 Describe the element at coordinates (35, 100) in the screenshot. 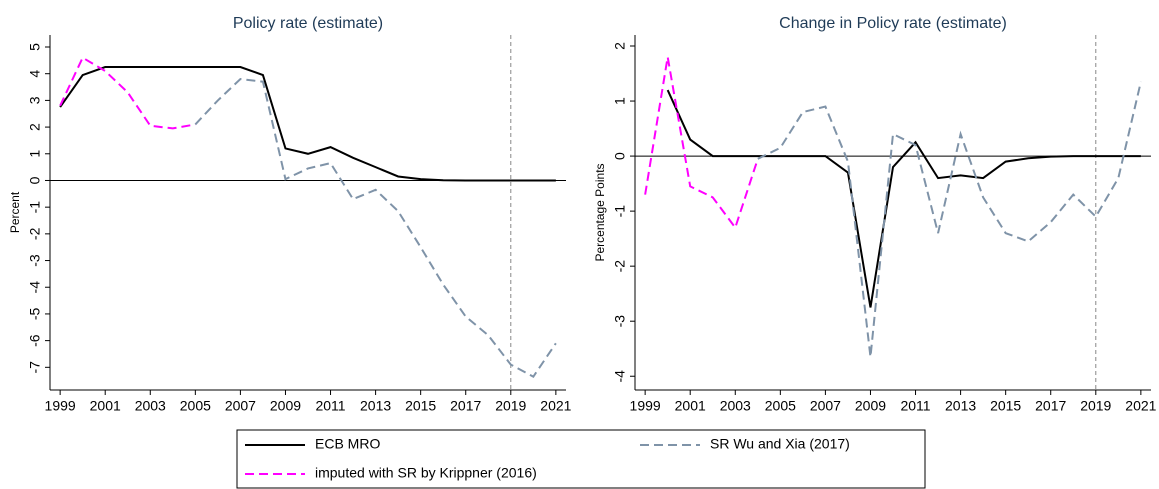

I see `y-tick-label: 3` at that location.